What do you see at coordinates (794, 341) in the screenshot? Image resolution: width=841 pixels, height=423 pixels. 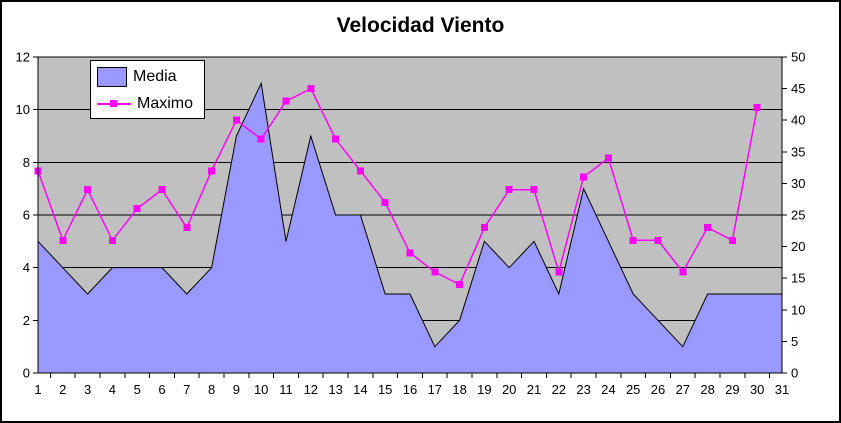 I see `right-axis-tick-label: 5` at bounding box center [794, 341].